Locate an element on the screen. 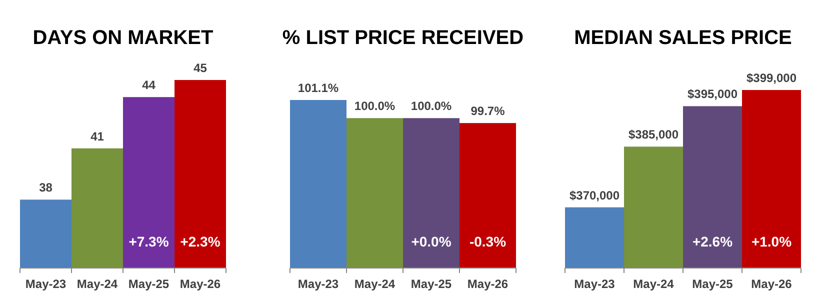  data-label: 44 is located at coordinates (149, 85).